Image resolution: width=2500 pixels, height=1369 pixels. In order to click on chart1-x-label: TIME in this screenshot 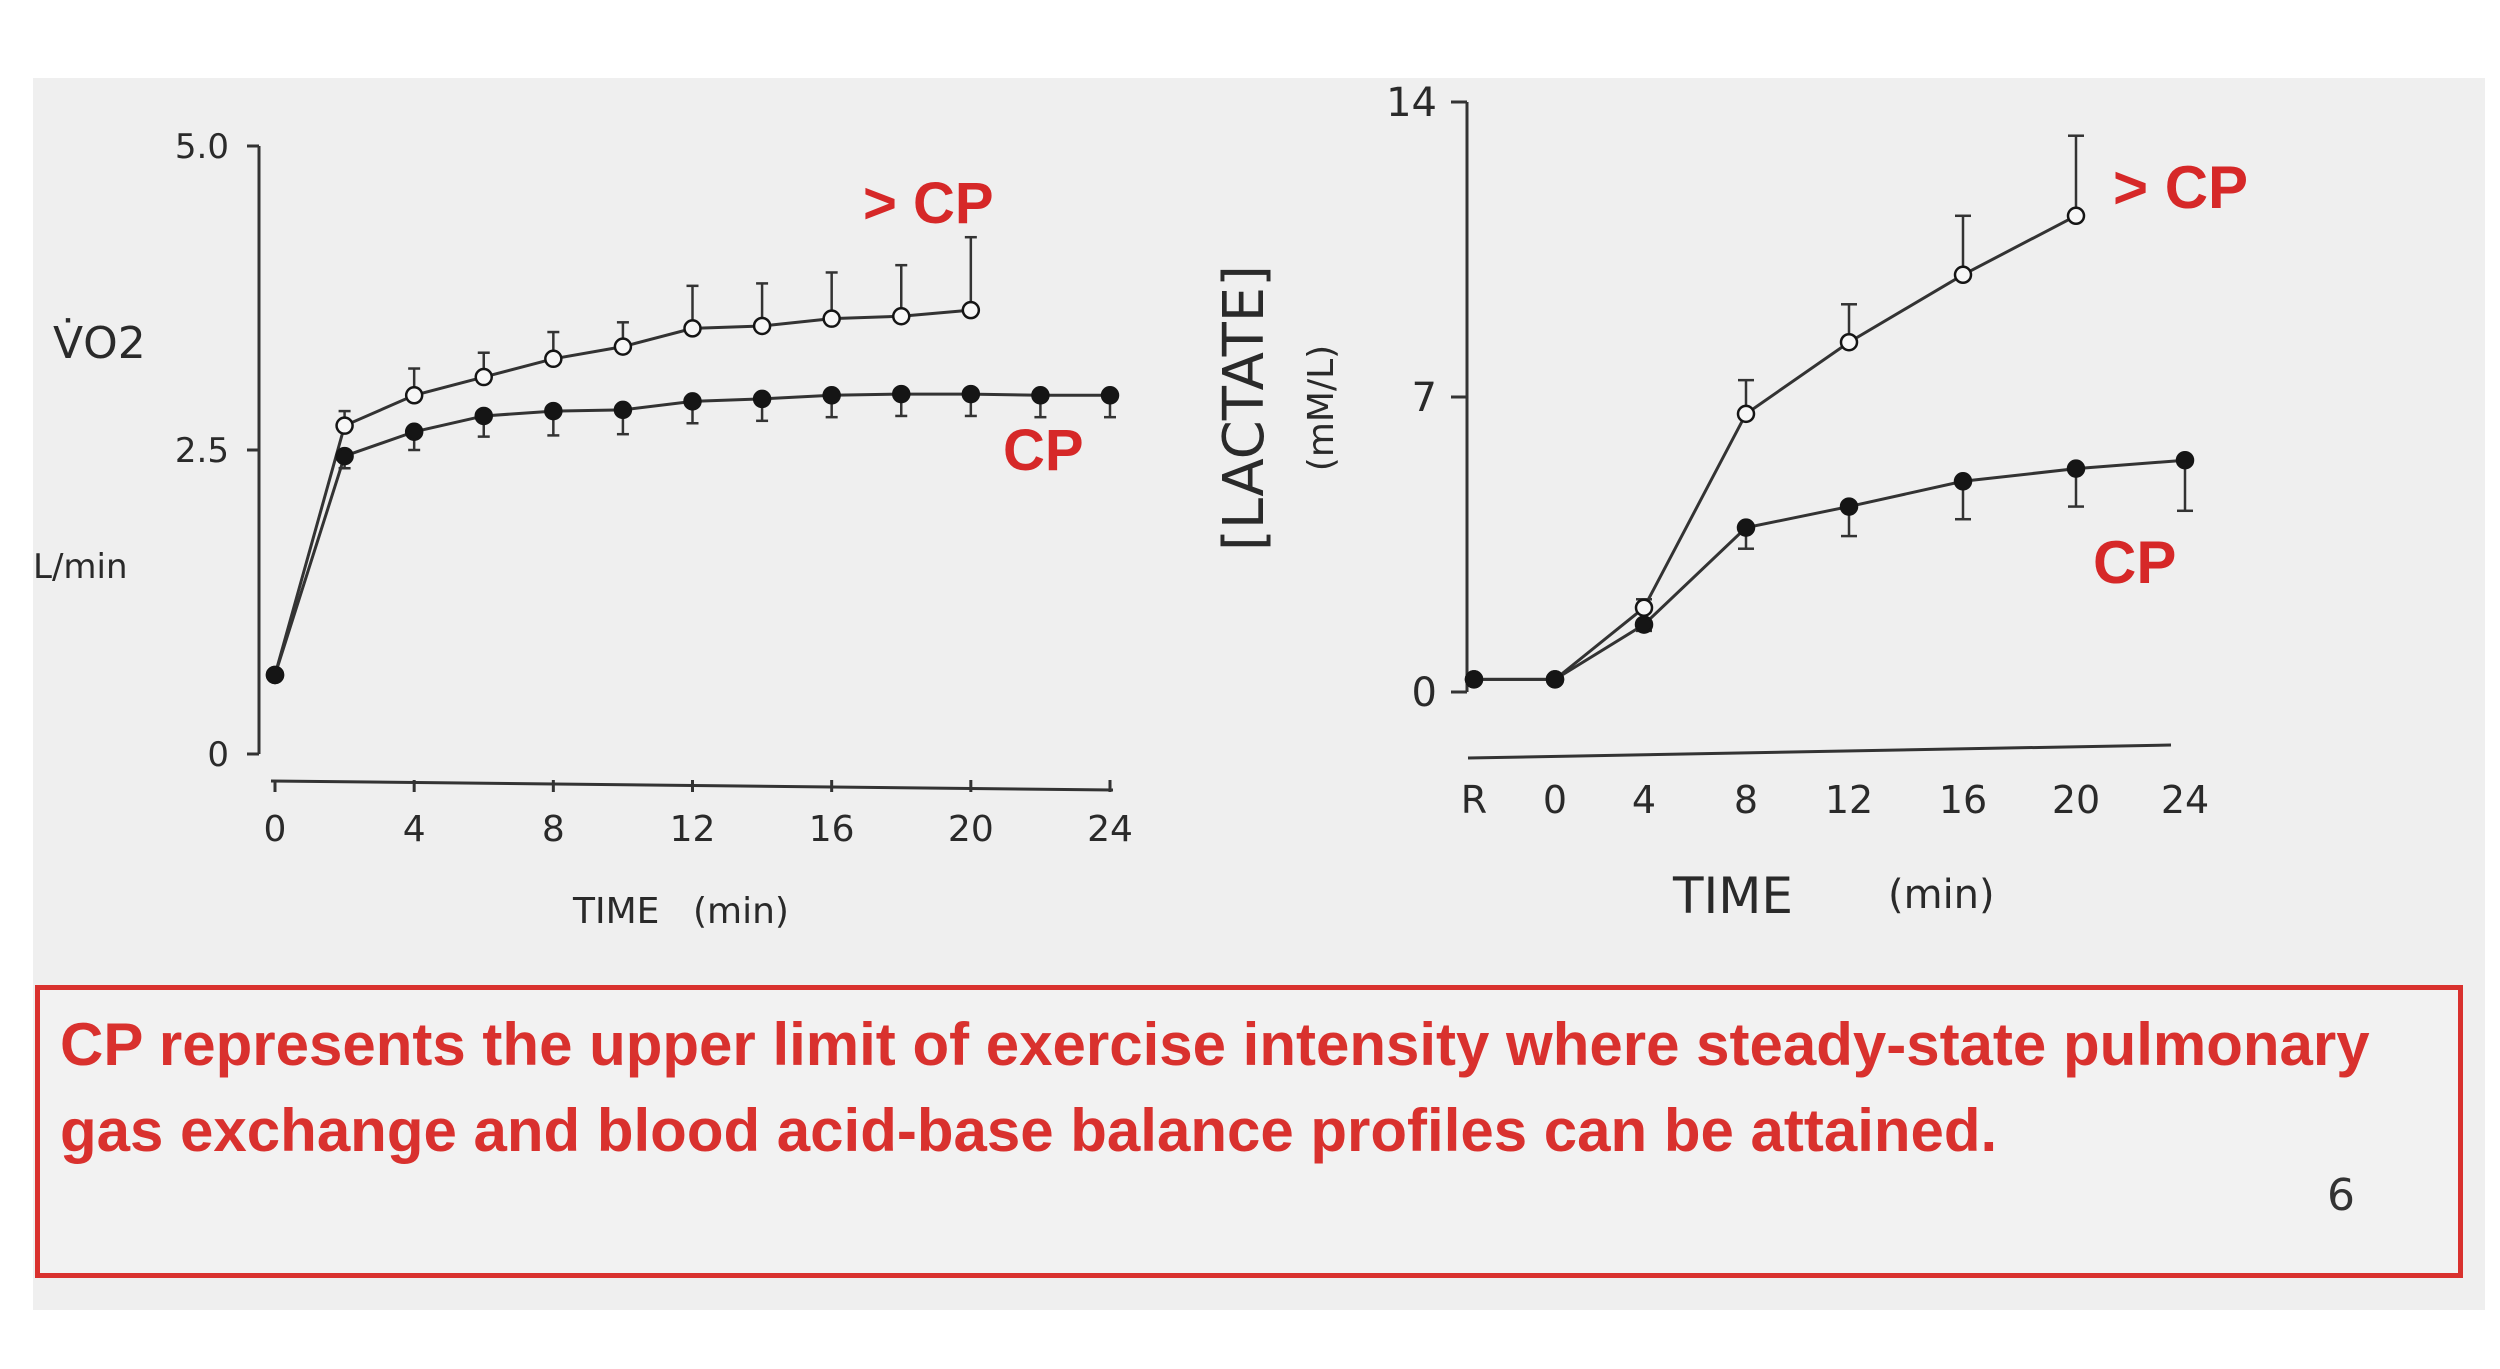, I will do `click(615, 911)`.